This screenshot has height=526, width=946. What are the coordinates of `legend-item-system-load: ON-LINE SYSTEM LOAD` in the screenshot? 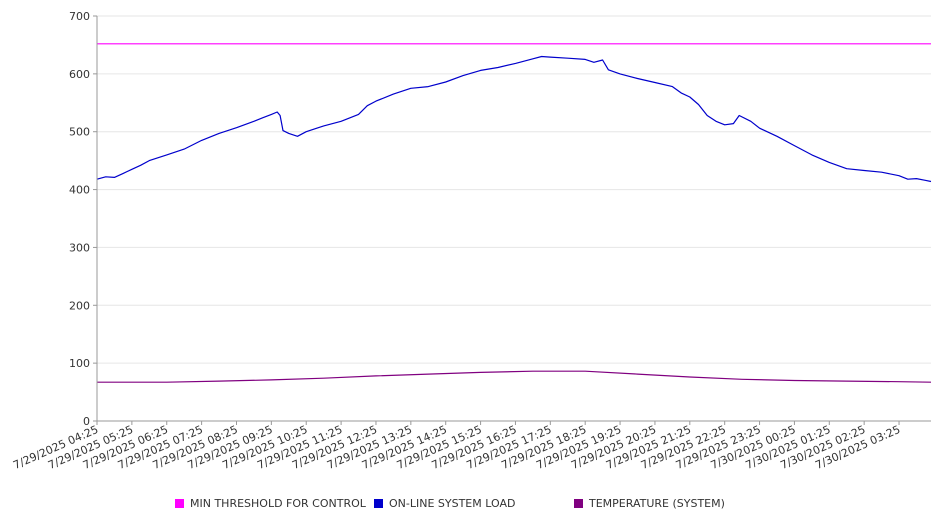 It's located at (444, 503).